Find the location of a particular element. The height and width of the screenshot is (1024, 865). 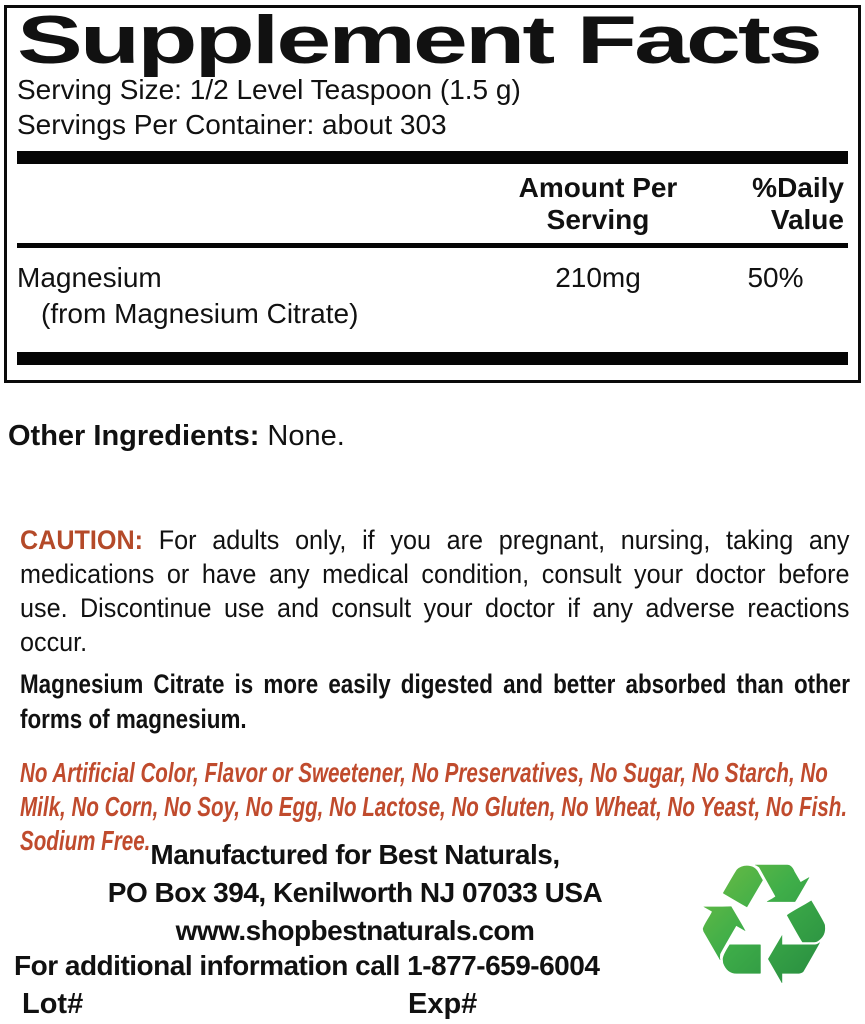

manufacturer-website: www.shopbestnaturals.com is located at coordinates (355, 930).